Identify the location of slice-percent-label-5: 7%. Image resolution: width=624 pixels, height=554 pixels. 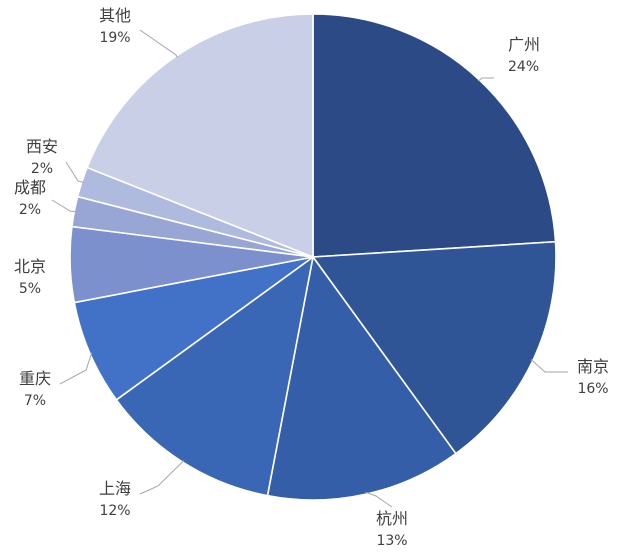
(35, 401).